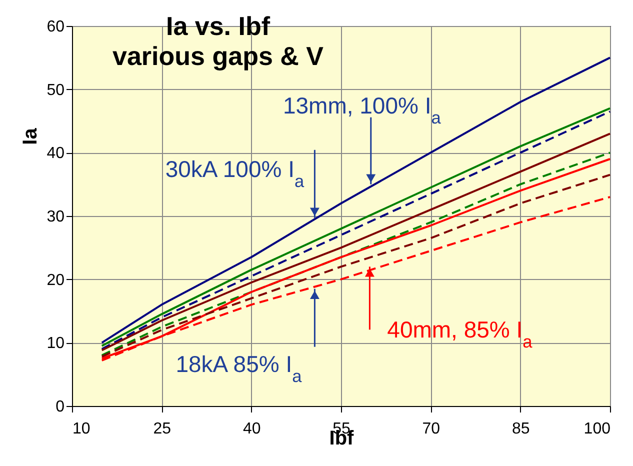  Describe the element at coordinates (55, 27) in the screenshot. I see `y-tick-label: 60` at that location.